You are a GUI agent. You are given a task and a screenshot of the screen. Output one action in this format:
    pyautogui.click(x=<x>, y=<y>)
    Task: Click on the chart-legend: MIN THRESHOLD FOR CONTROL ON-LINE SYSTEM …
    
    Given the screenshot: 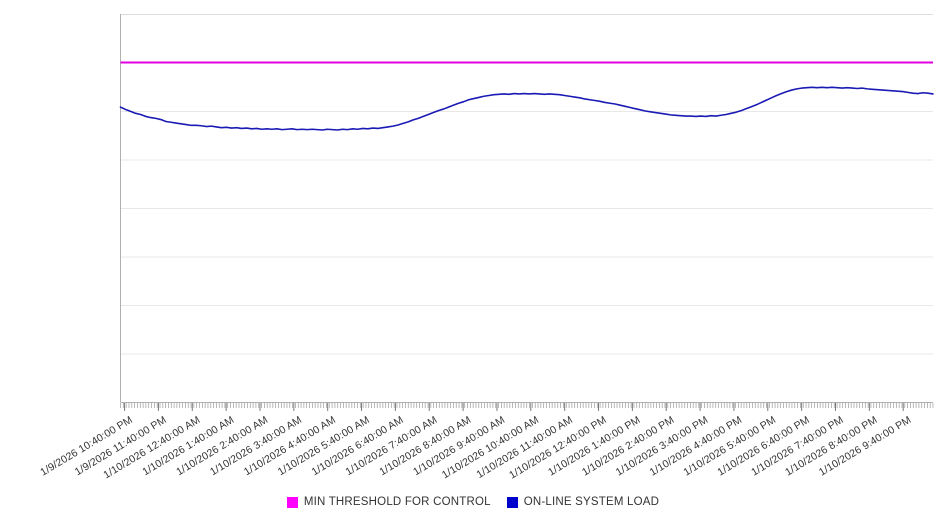 What is the action you would take?
    pyautogui.click(x=473, y=502)
    